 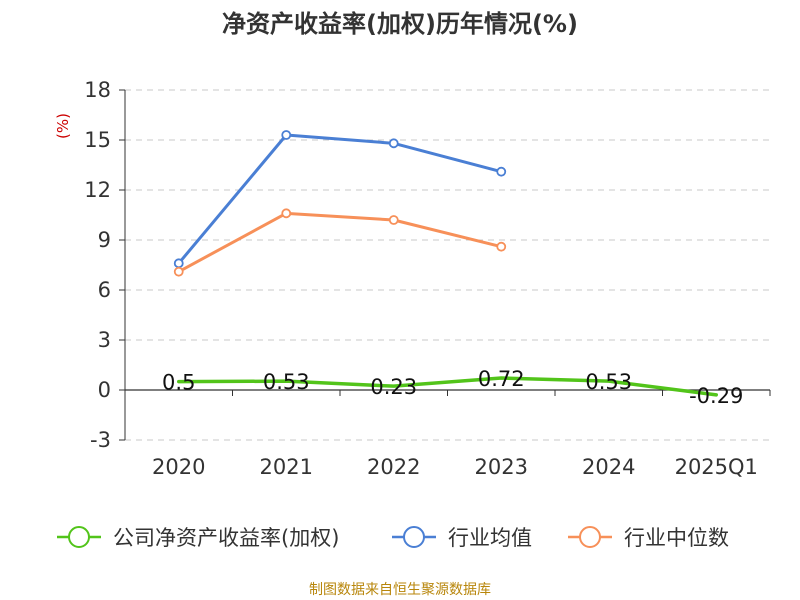 I want to click on y-tick-label: -3, so click(x=100, y=440).